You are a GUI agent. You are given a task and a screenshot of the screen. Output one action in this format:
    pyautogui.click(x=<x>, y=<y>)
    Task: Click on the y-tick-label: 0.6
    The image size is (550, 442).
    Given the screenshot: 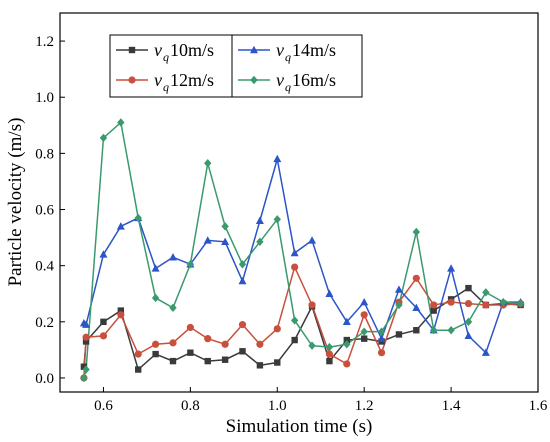 What is the action you would take?
    pyautogui.click(x=44, y=211)
    